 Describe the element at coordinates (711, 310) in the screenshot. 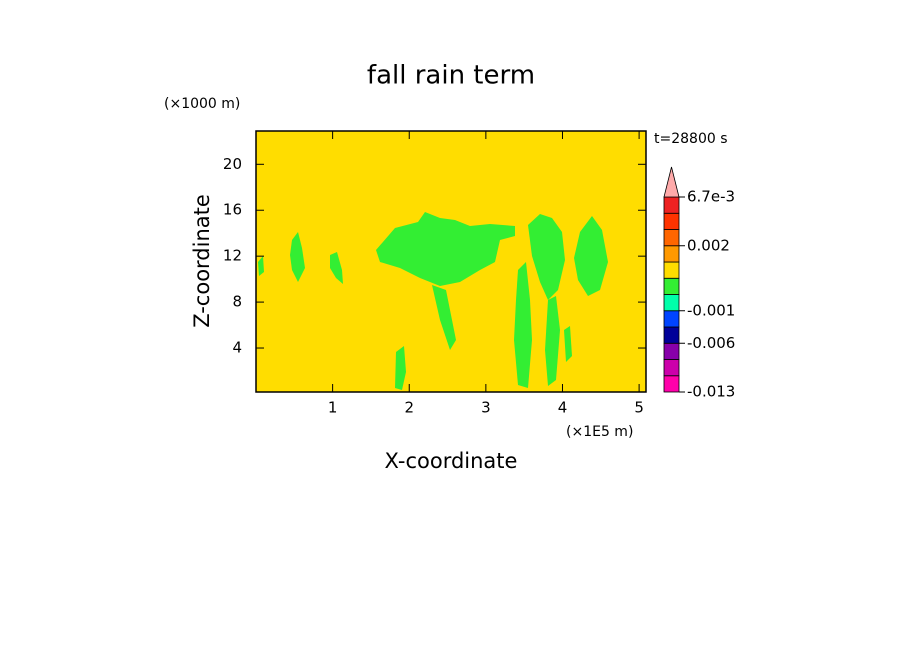

I see `colorbar-label: -0.001` at that location.